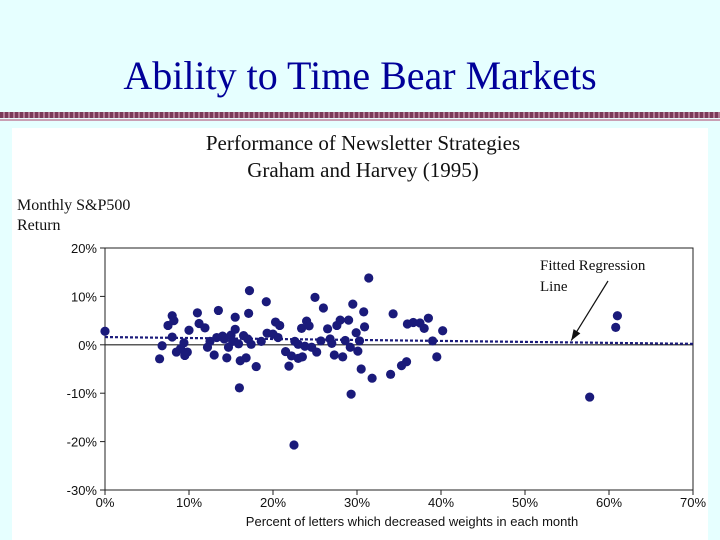 This screenshot has height=540, width=720. I want to click on y-tick-label: 0%, so click(87, 345).